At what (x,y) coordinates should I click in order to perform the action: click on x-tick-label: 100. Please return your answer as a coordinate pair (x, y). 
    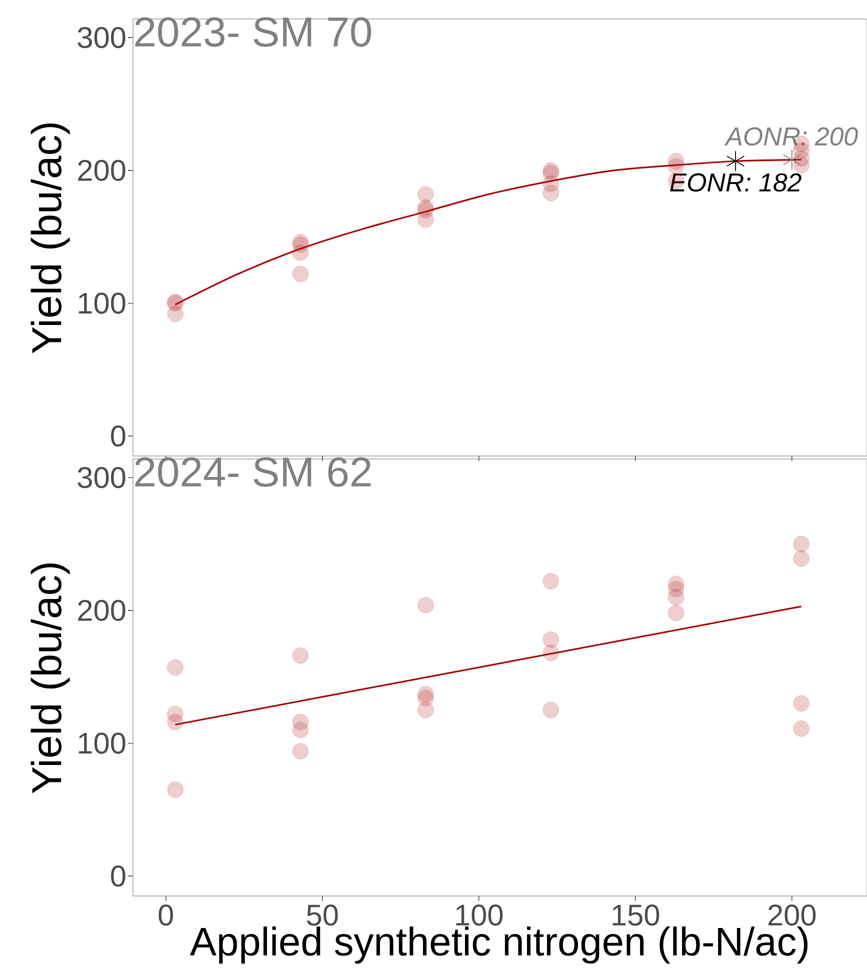
    Looking at the image, I should click on (479, 915).